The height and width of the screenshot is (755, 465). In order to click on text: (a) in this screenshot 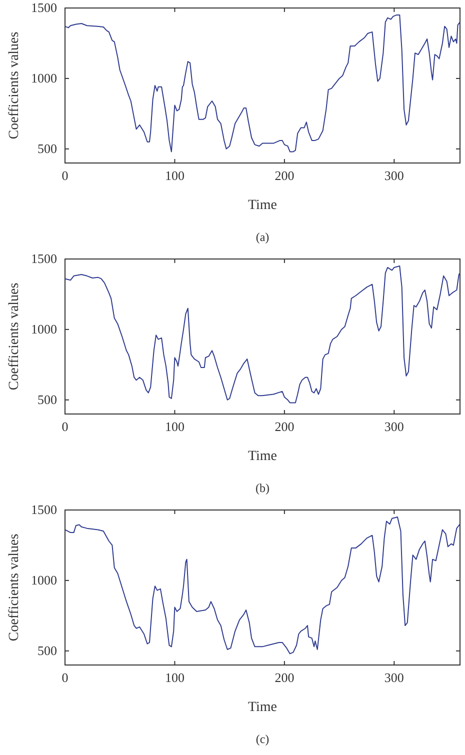, I will do `click(263, 237)`.